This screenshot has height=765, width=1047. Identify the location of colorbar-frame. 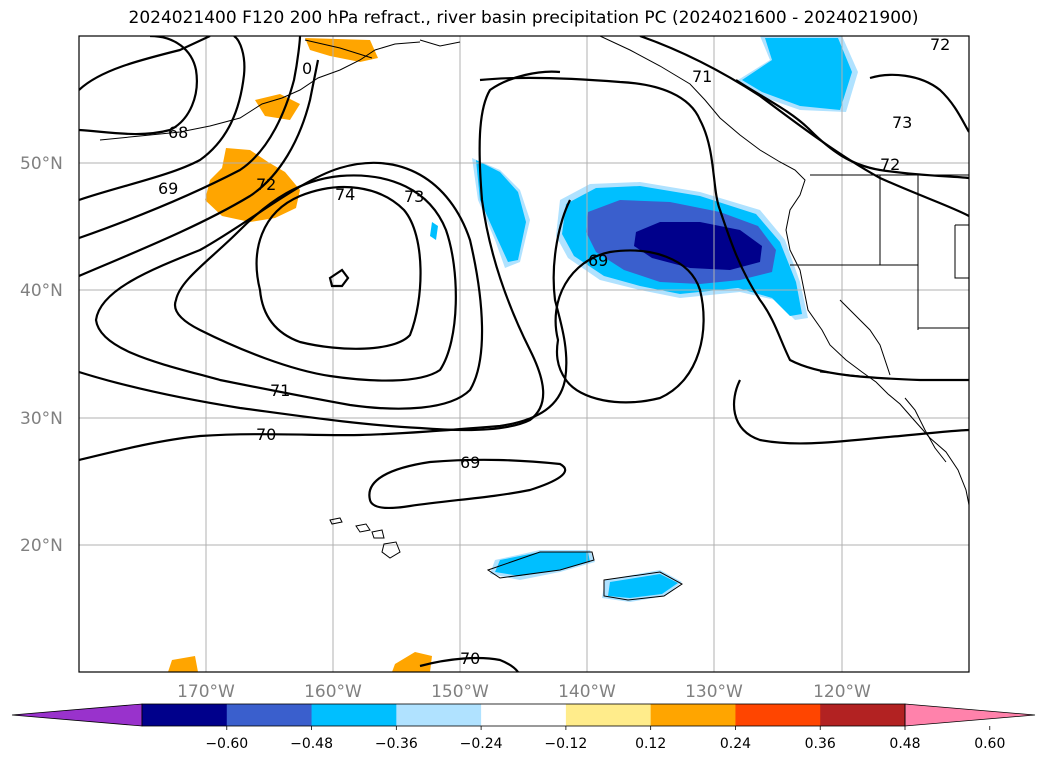
(523, 715).